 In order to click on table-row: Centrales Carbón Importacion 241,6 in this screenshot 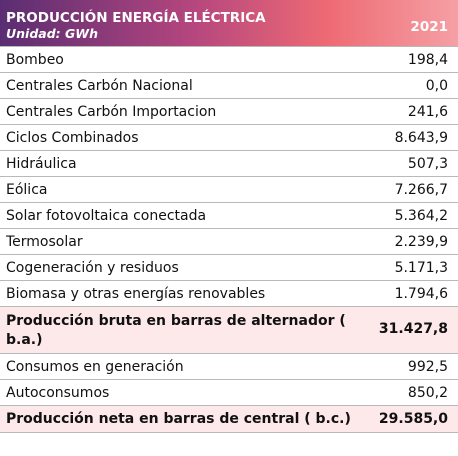, I will do `click(229, 111)`.